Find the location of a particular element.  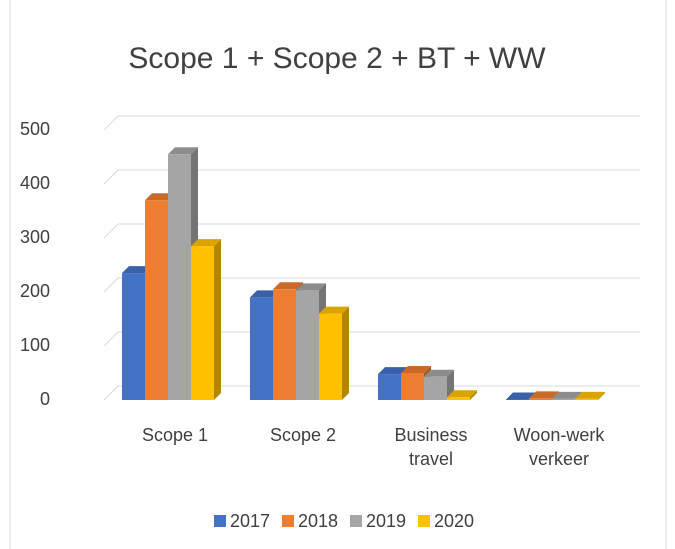

legend-label: 2017 is located at coordinates (250, 521).